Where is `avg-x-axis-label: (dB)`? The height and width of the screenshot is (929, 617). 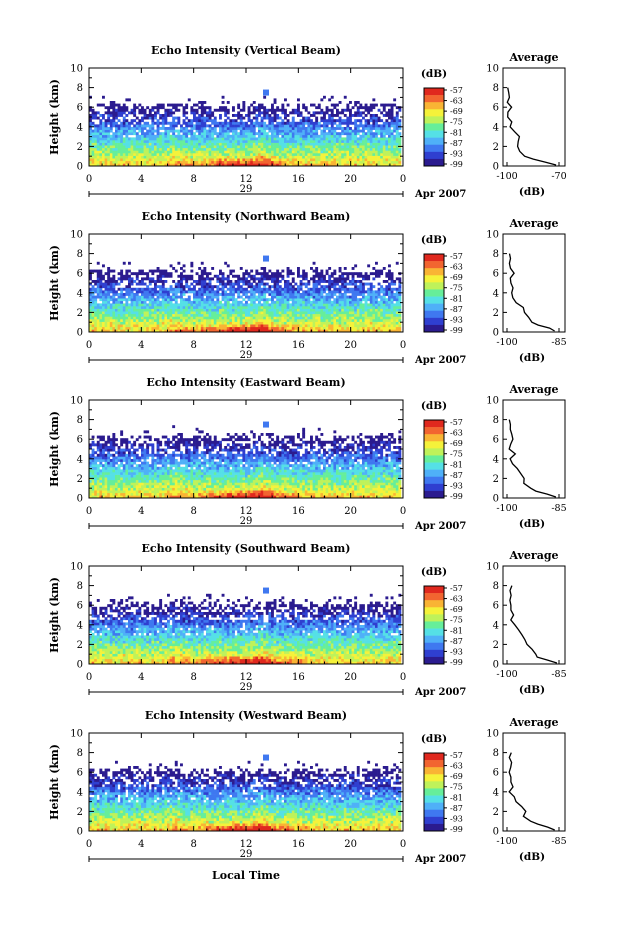 avg-x-axis-label: (dB) is located at coordinates (532, 857).